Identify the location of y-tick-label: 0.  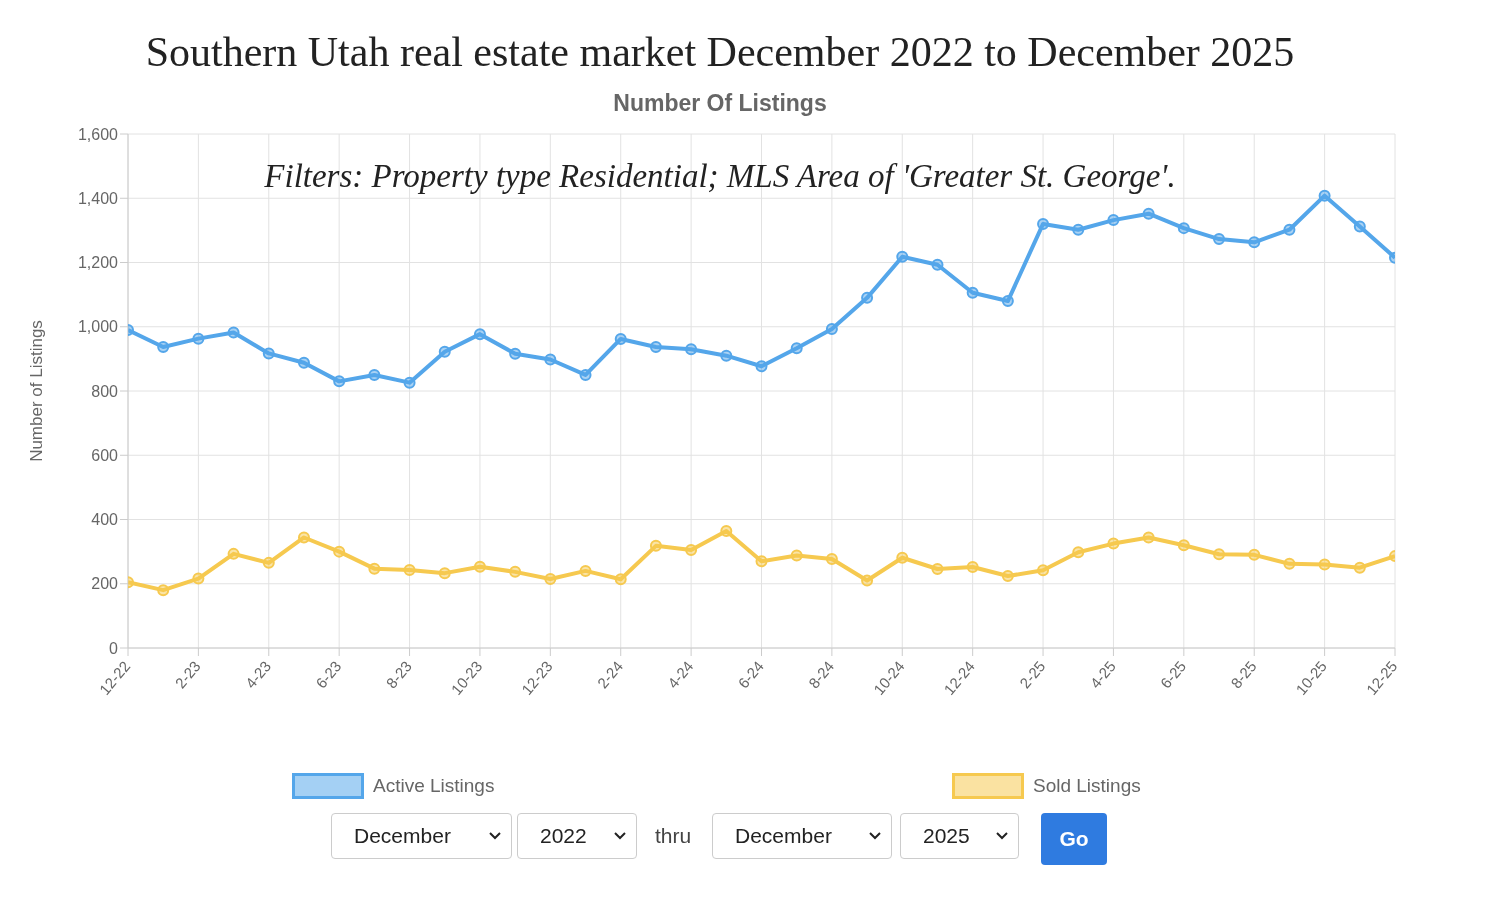
(114, 648).